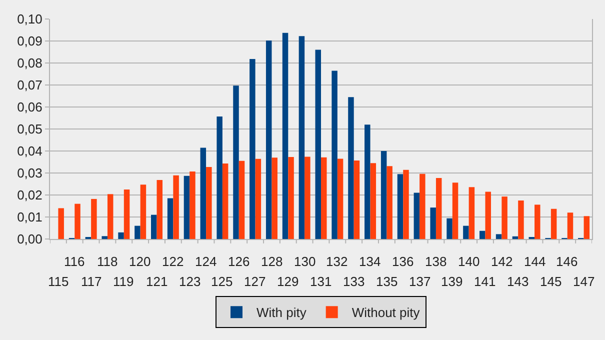  I want to click on legend-label: With pity, so click(281, 312).